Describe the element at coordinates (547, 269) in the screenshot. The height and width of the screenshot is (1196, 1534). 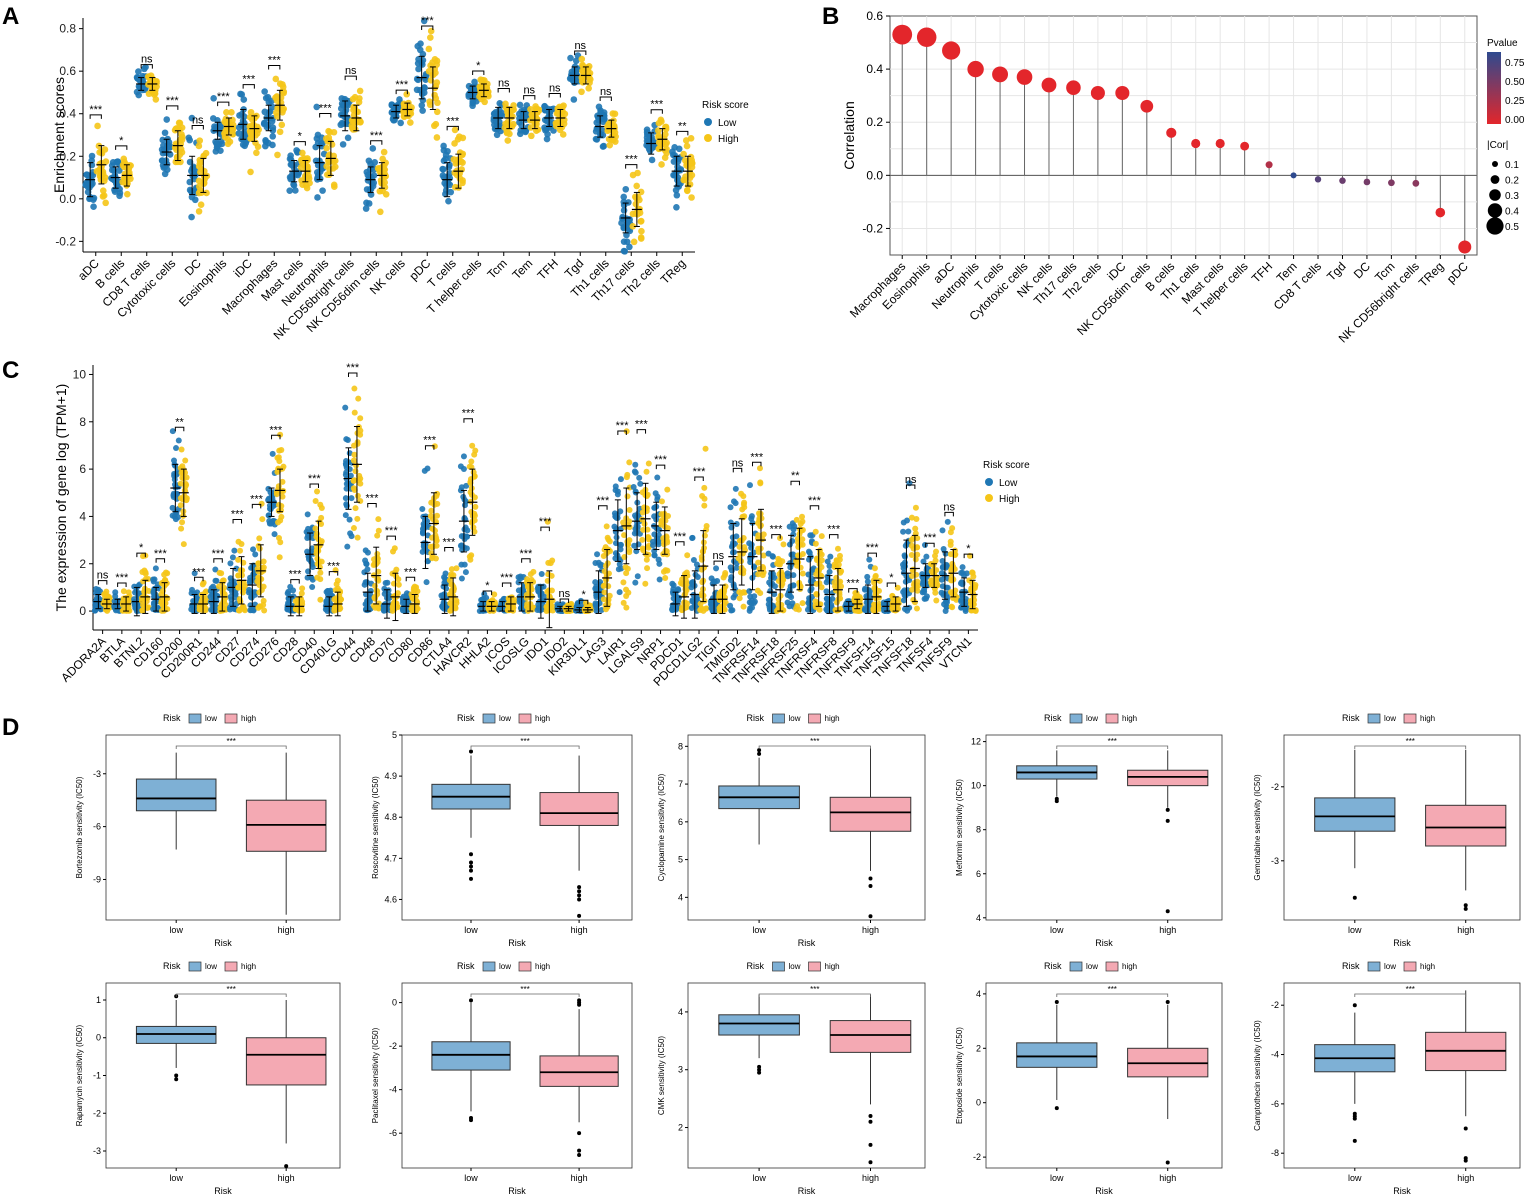
I see `x-tick-label: TFH` at that location.